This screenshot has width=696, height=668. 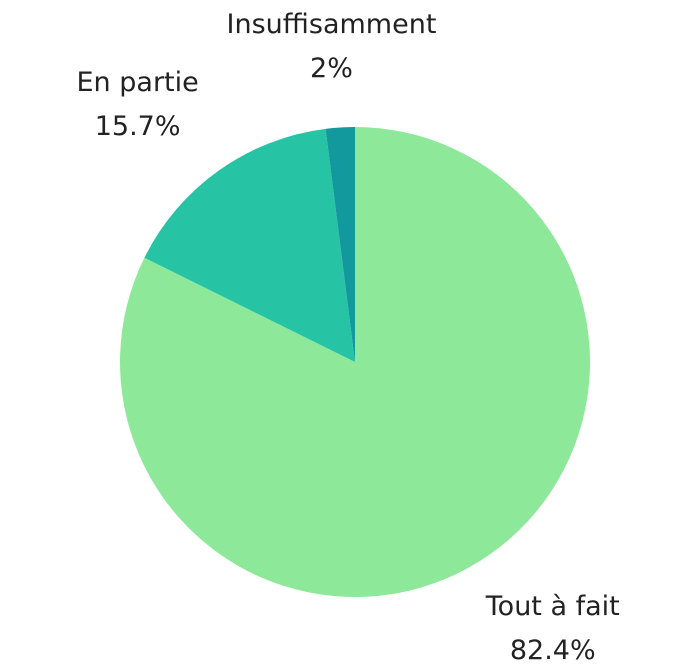 I want to click on slice-label: Insuffisamment, so click(x=332, y=24).